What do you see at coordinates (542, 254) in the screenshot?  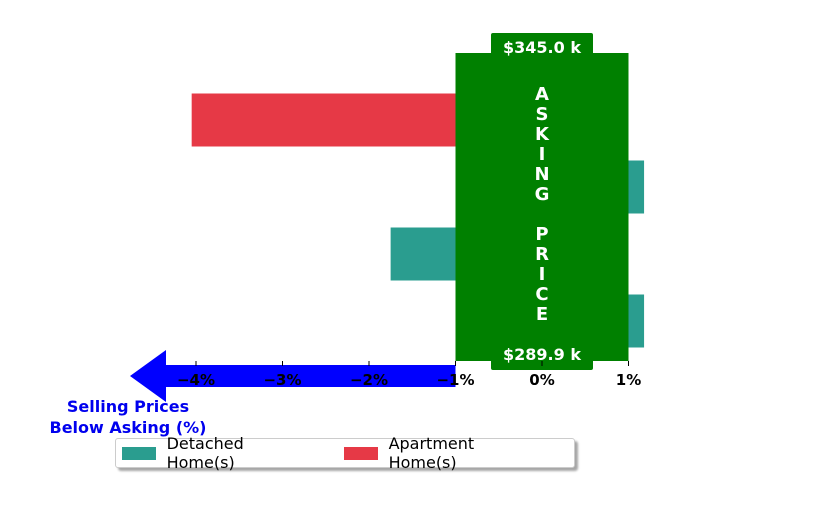 I see `asking-price-letter: R` at bounding box center [542, 254].